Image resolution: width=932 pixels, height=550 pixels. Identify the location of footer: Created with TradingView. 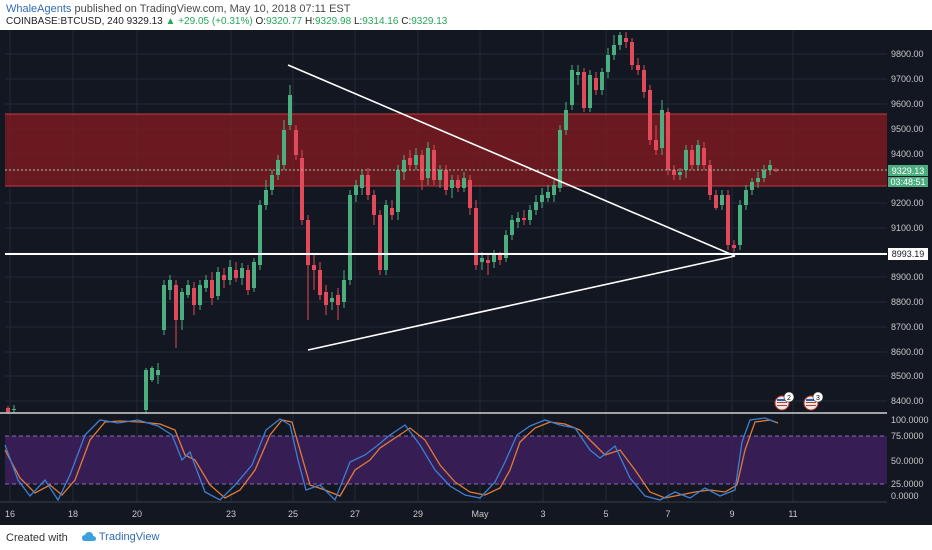
(466, 537).